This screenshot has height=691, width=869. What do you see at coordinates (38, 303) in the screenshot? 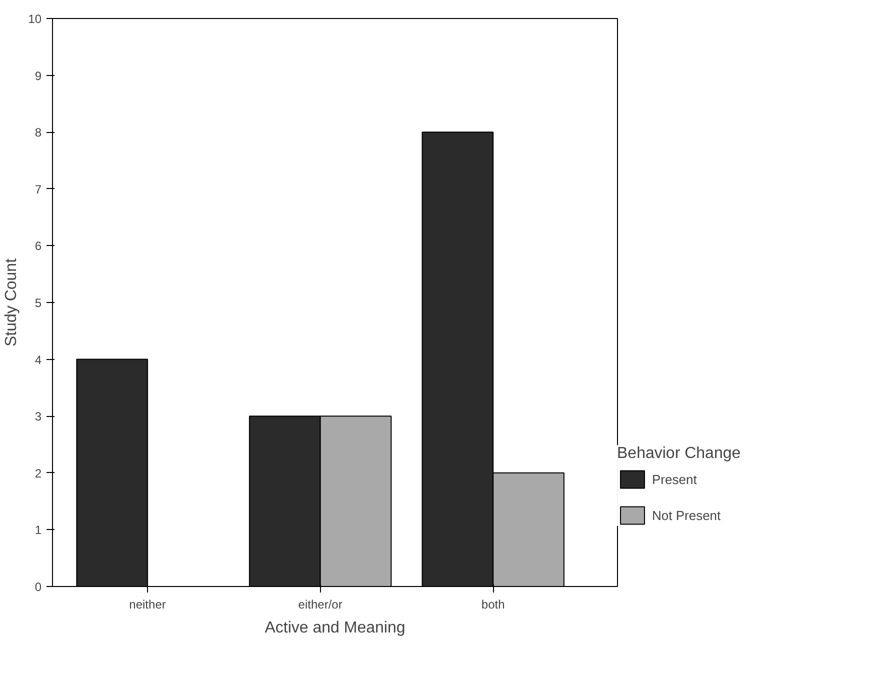
I see `y-tick-label: 5` at bounding box center [38, 303].